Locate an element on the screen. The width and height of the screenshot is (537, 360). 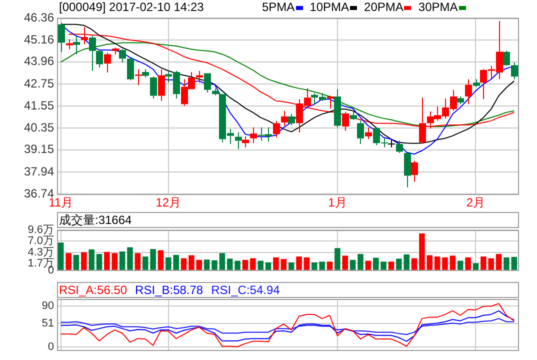
text: RSI_A:56.50 is located at coordinates (93, 290).